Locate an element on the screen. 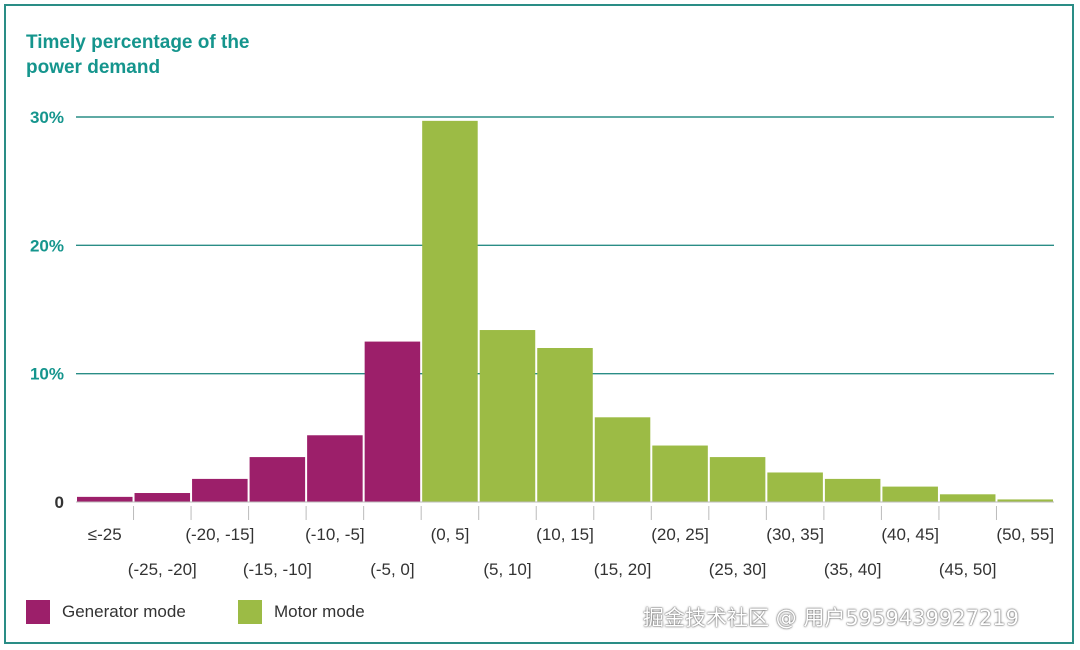 This screenshot has height=650, width=1080. y-tick-label: 10% is located at coordinates (47, 374).